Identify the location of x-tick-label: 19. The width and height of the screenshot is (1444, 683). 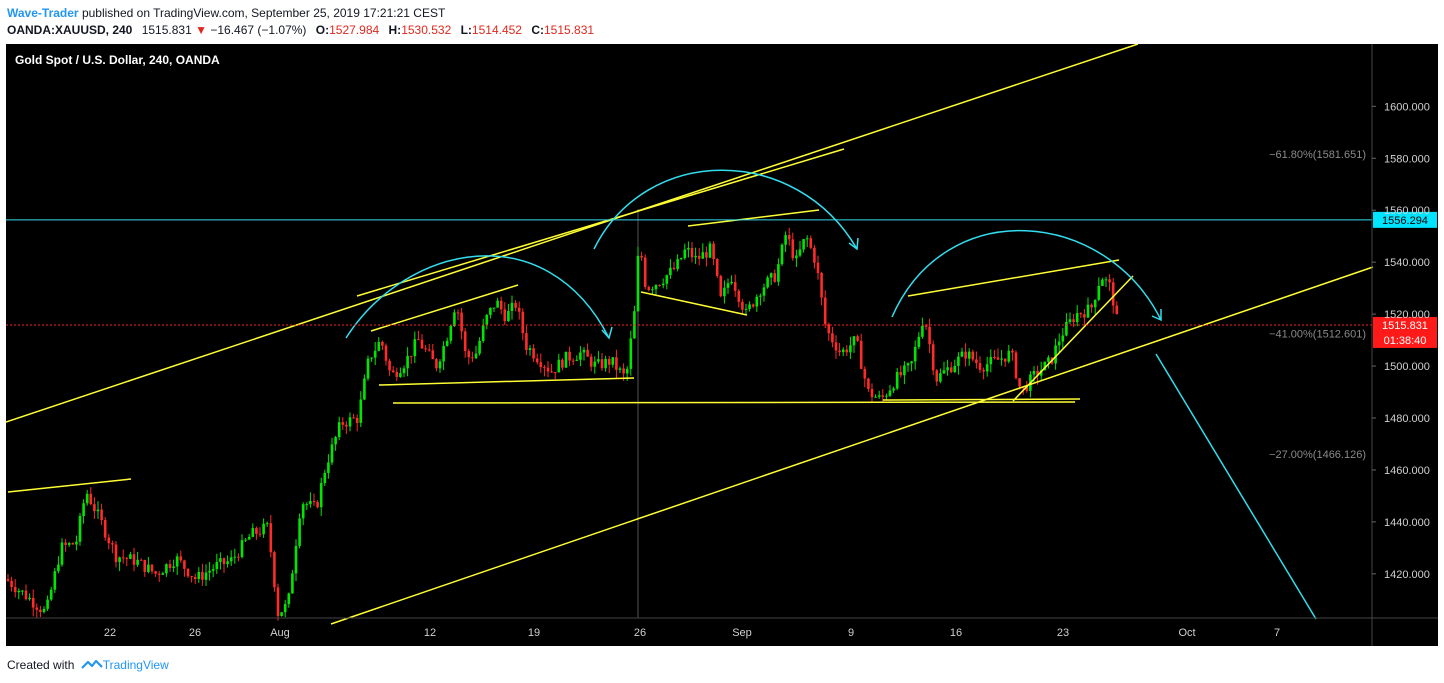
(534, 633).